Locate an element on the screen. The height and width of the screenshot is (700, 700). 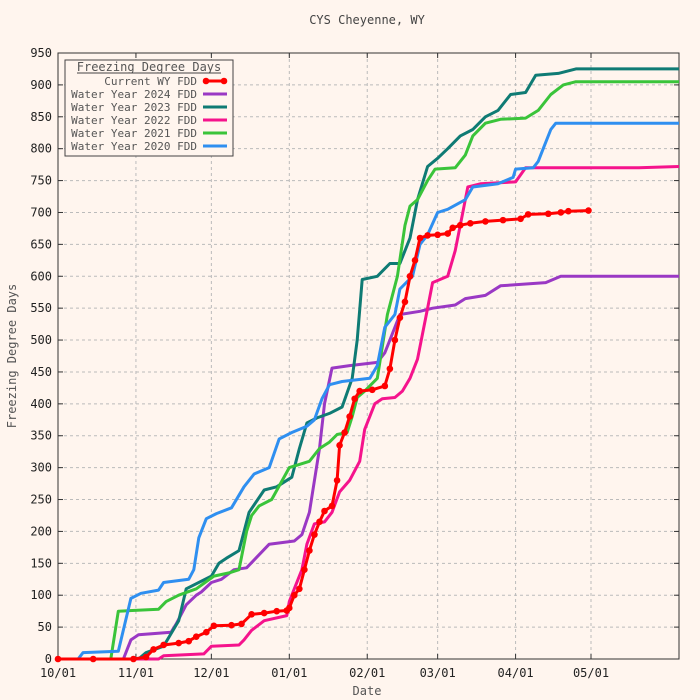
y-tick-label: 350 is located at coordinates (41, 436).